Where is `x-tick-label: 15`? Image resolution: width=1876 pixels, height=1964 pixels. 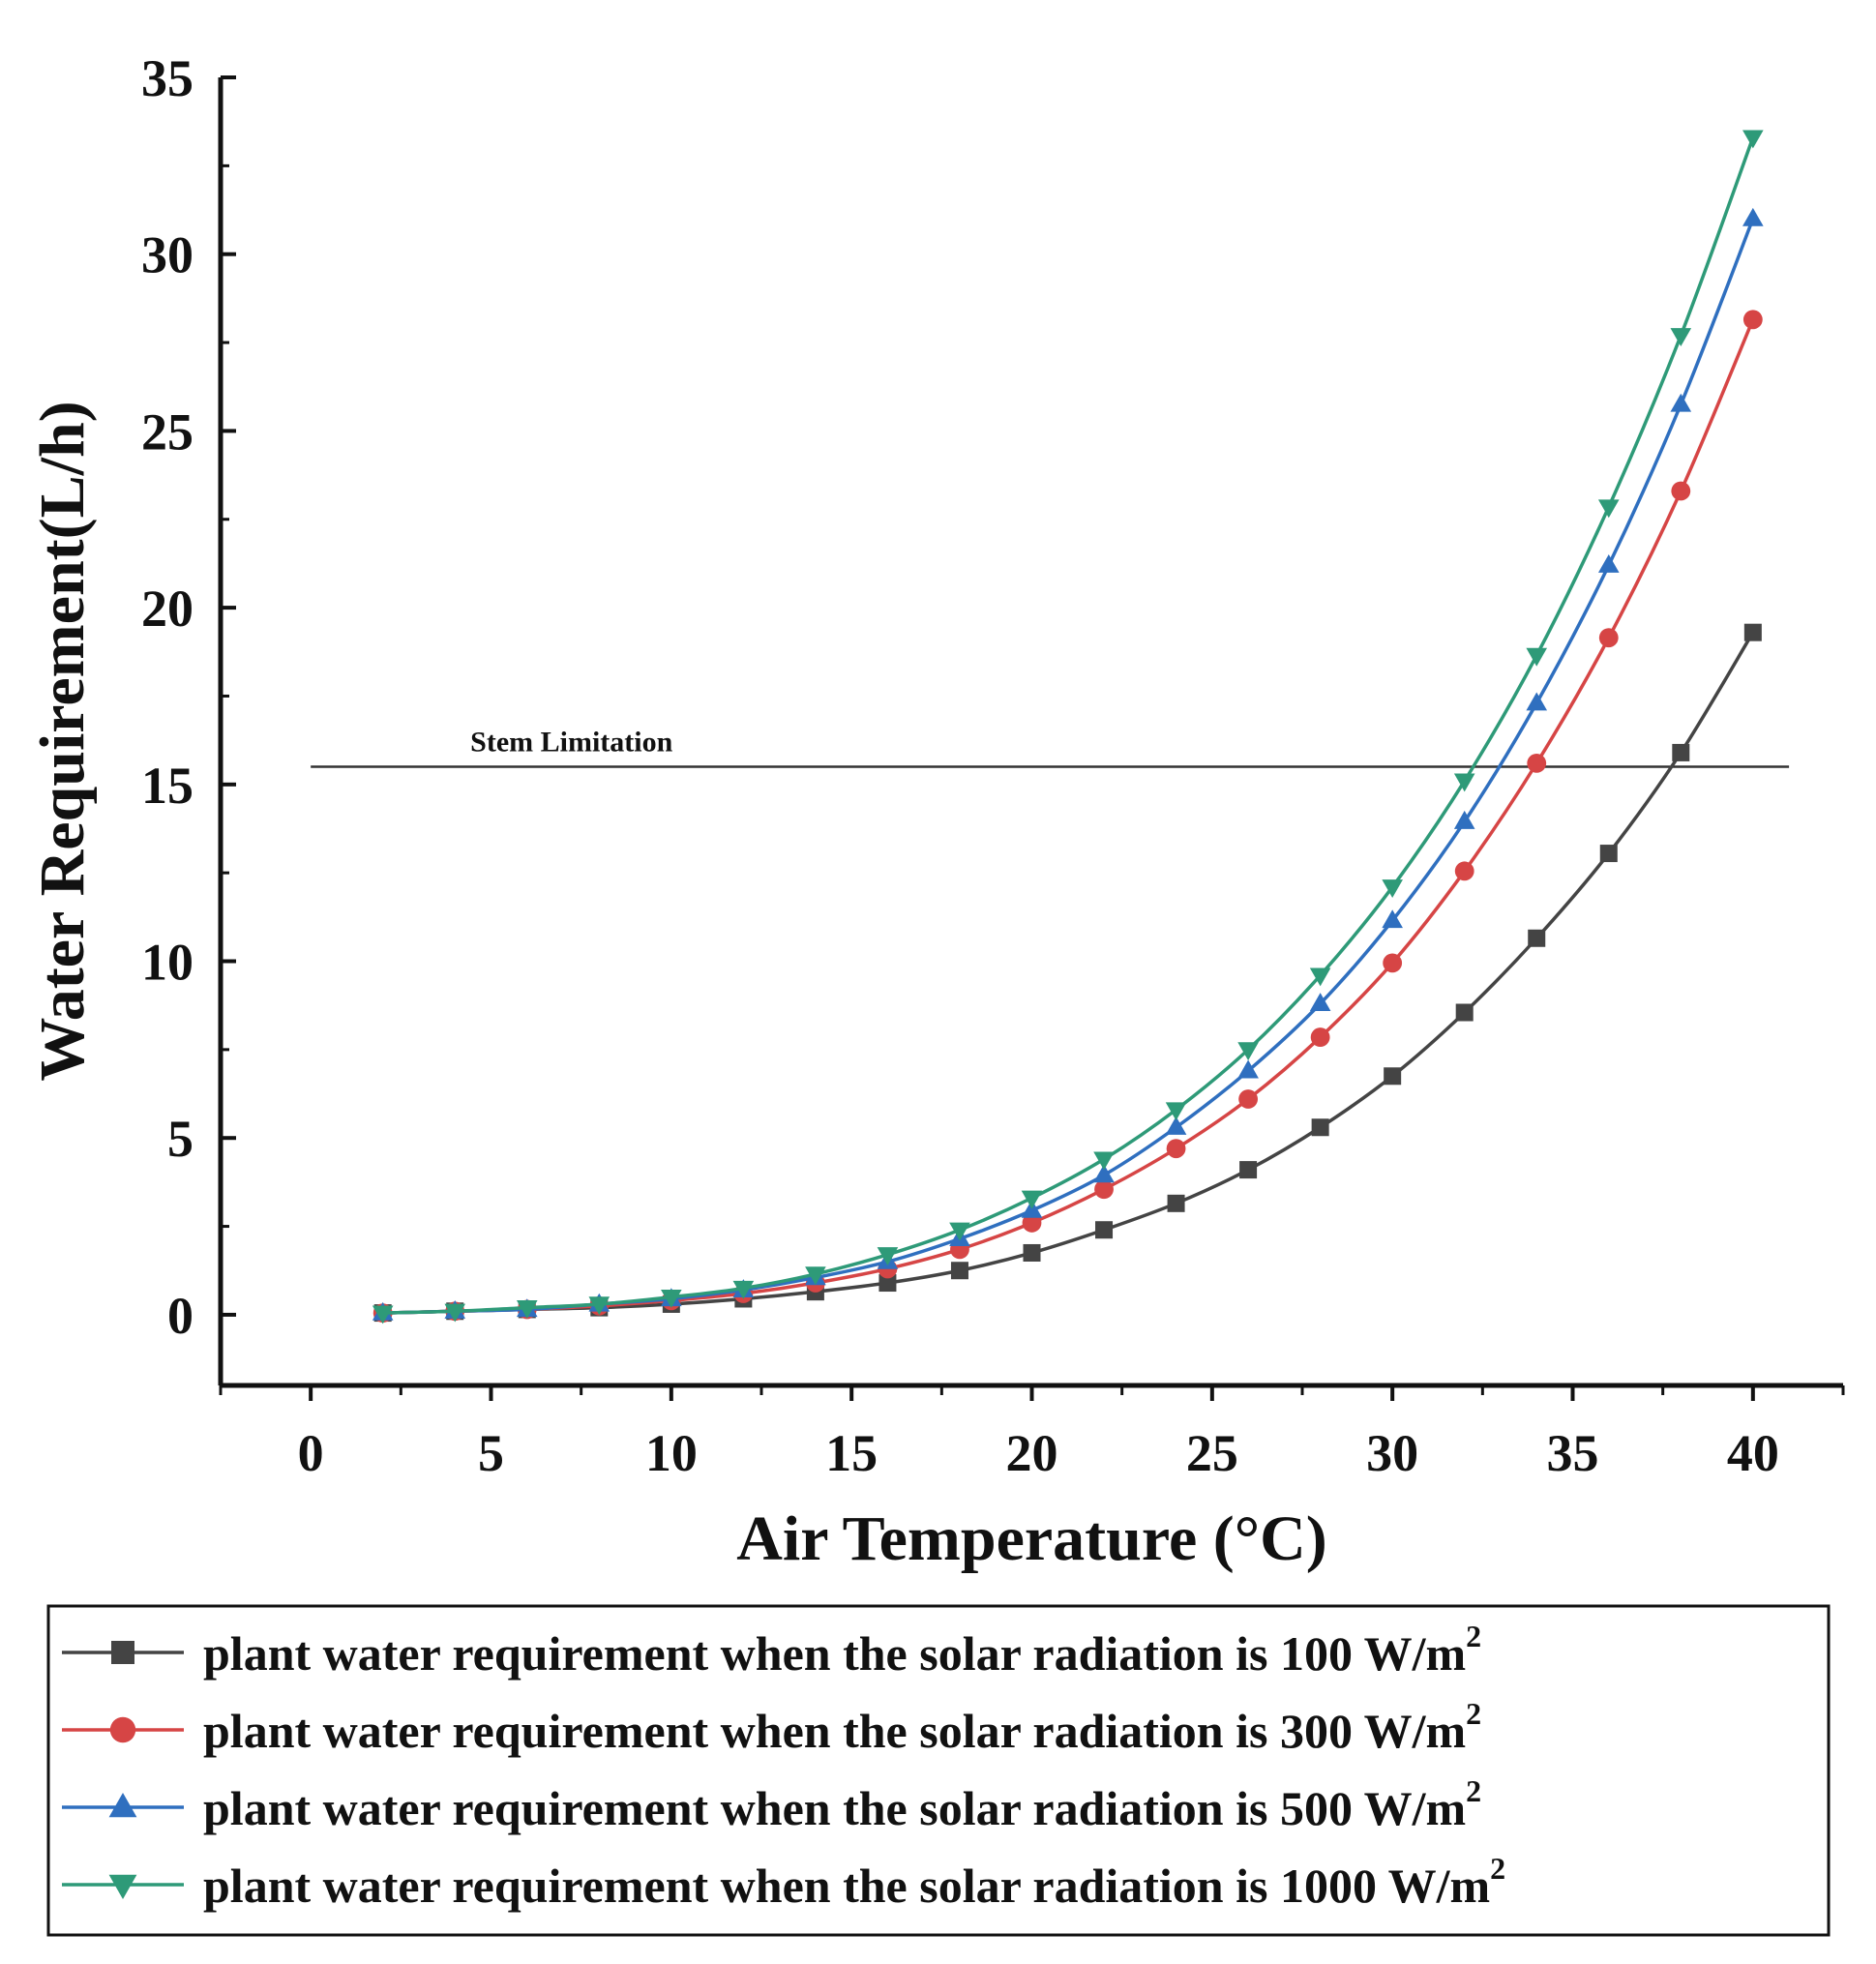
x-tick-label: 15 is located at coordinates (851, 1453).